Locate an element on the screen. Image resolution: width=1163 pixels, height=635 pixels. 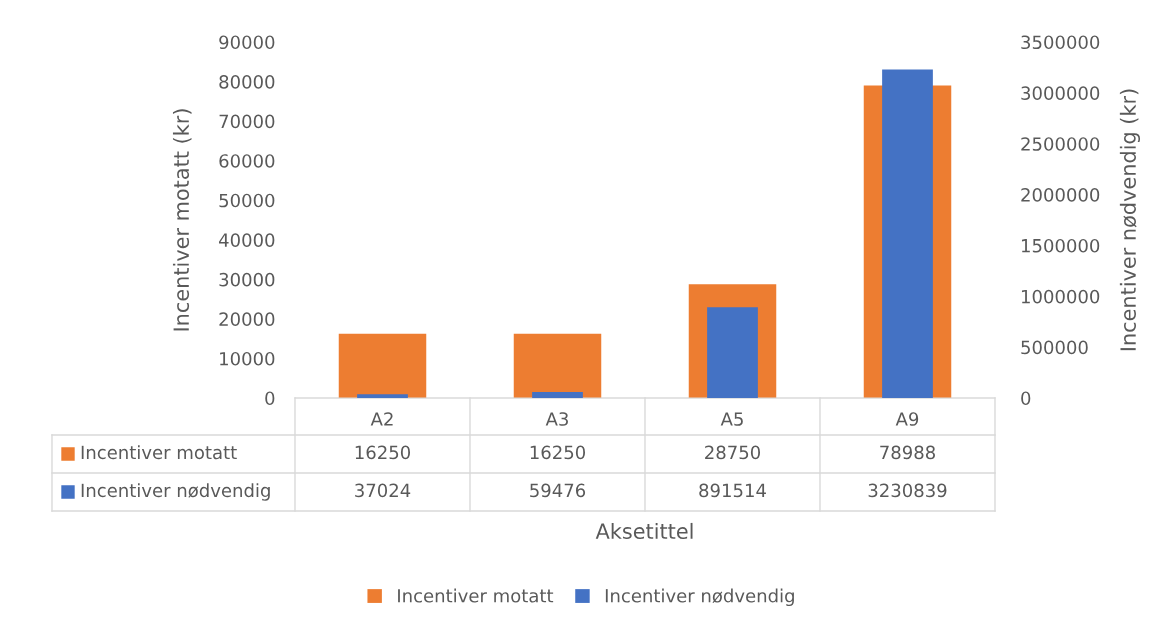
x-tick-label: A5 is located at coordinates (731, 419).